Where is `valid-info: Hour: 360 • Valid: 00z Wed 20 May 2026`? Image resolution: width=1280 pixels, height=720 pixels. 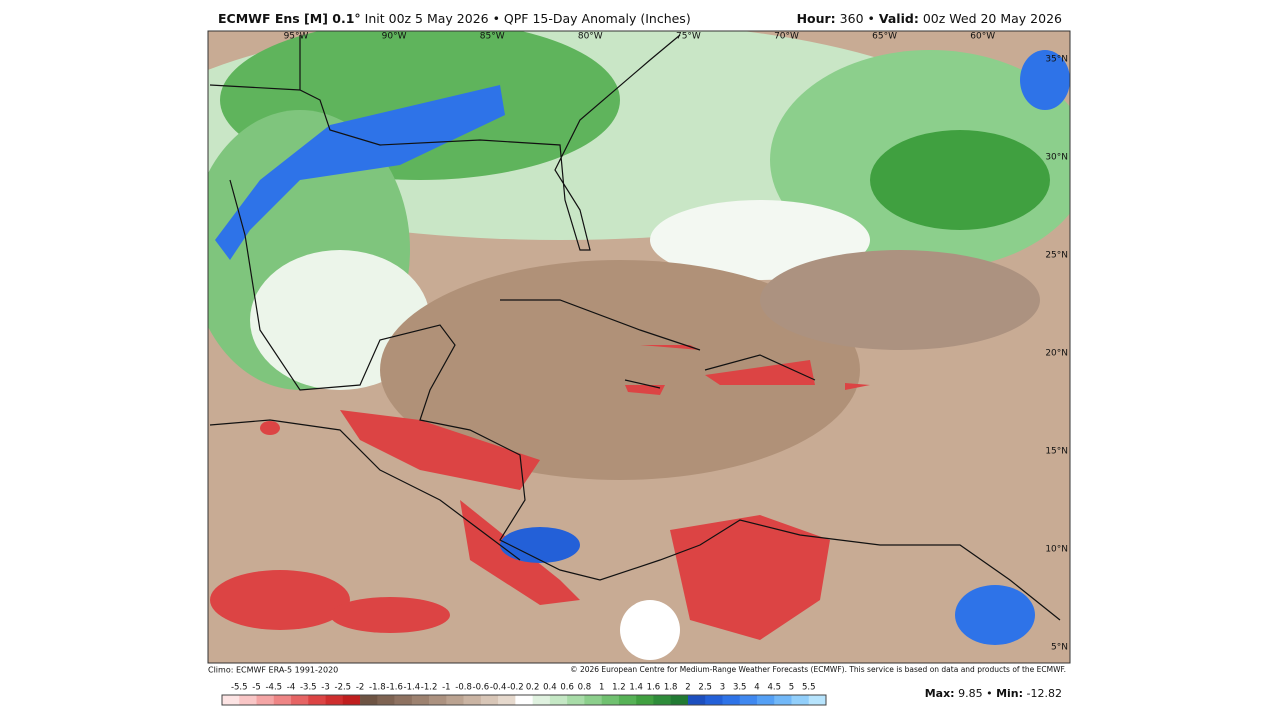 valid-info: Hour: 360 • Valid: 00z Wed 20 May 2026 is located at coordinates (929, 18).